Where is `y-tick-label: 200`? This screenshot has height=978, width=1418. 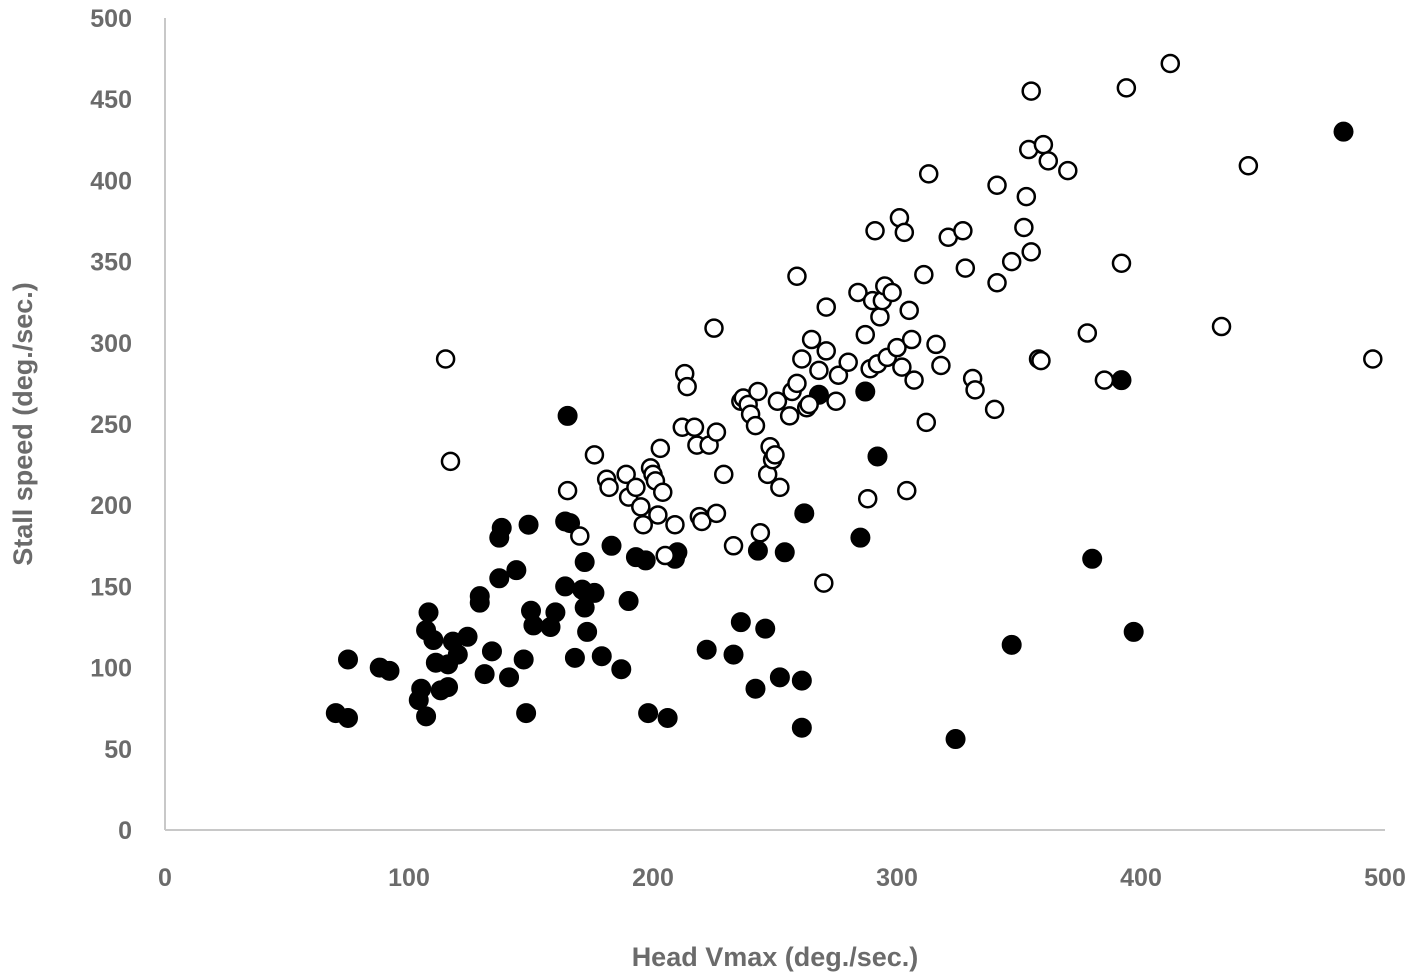
y-tick-label: 200 is located at coordinates (111, 506).